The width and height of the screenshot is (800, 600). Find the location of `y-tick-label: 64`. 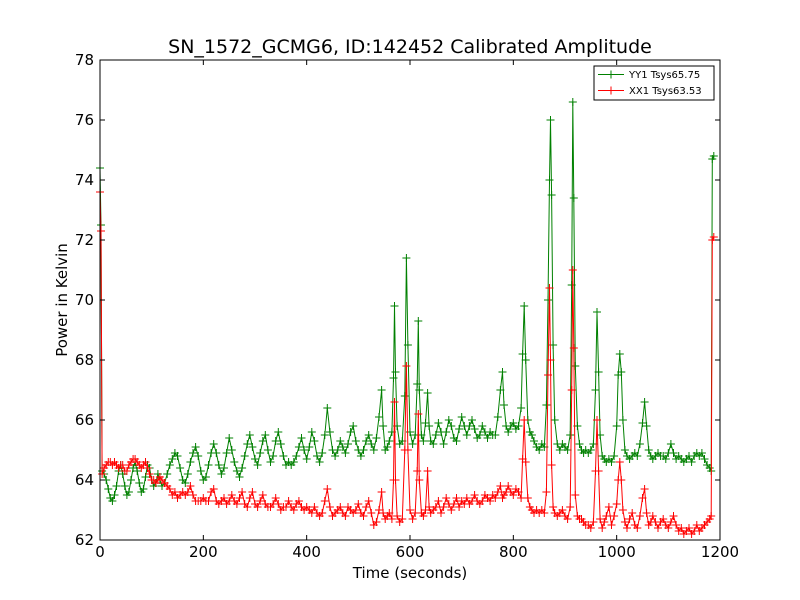

y-tick-label: 64 is located at coordinates (84, 480).